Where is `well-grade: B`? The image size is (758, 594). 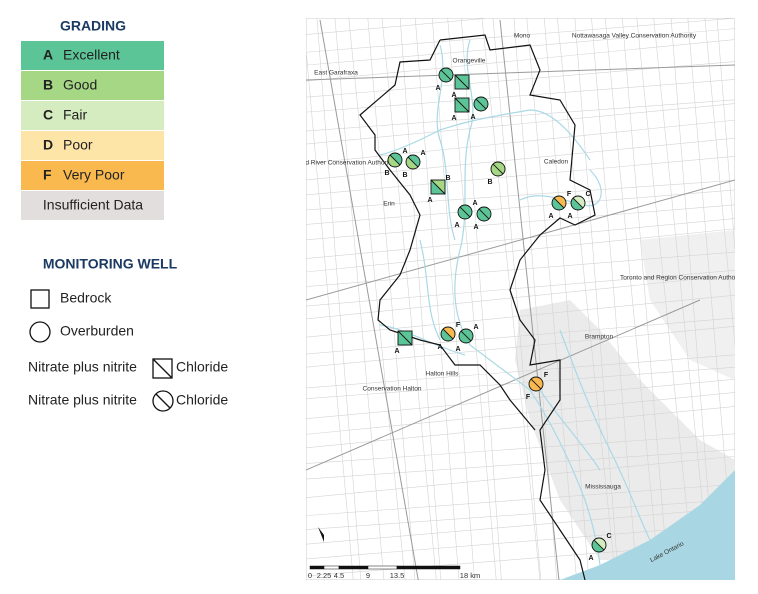
well-grade: B is located at coordinates (447, 178).